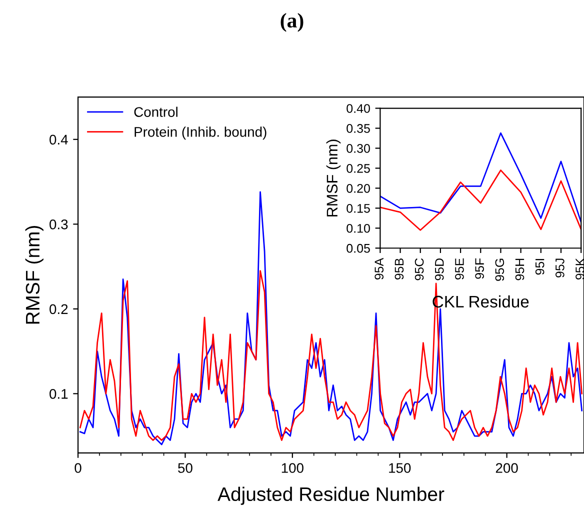  Describe the element at coordinates (419, 269) in the screenshot. I see `x-tick-label: 95C` at that location.